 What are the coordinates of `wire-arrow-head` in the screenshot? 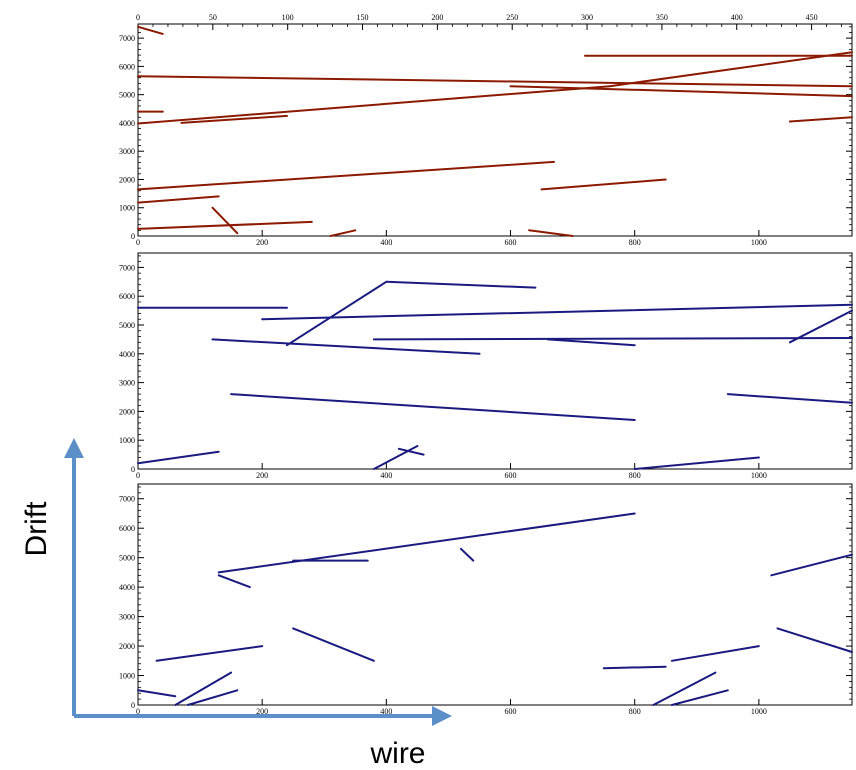 It's located at (442, 716).